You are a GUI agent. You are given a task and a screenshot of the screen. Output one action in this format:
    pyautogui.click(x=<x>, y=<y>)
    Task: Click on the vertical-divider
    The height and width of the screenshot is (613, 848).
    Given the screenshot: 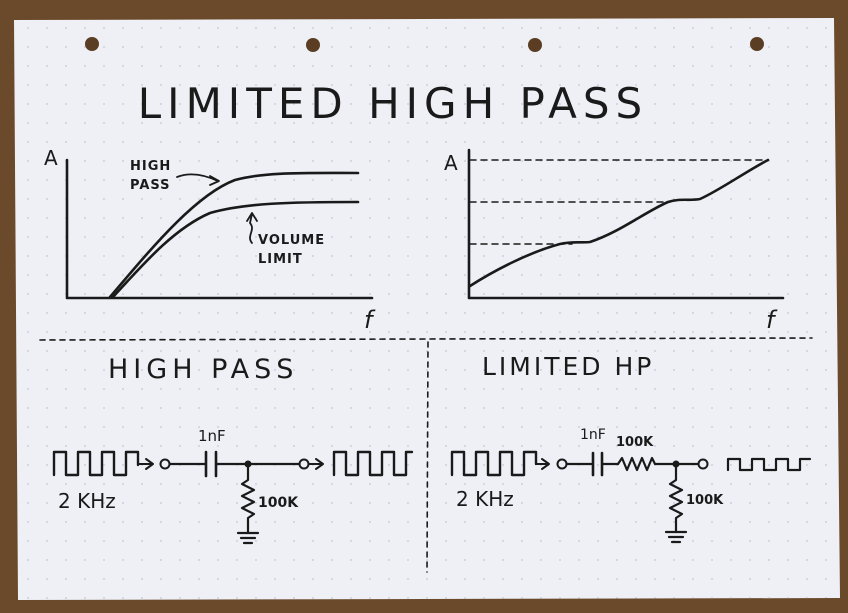 What is the action you would take?
    pyautogui.click(x=427, y=457)
    